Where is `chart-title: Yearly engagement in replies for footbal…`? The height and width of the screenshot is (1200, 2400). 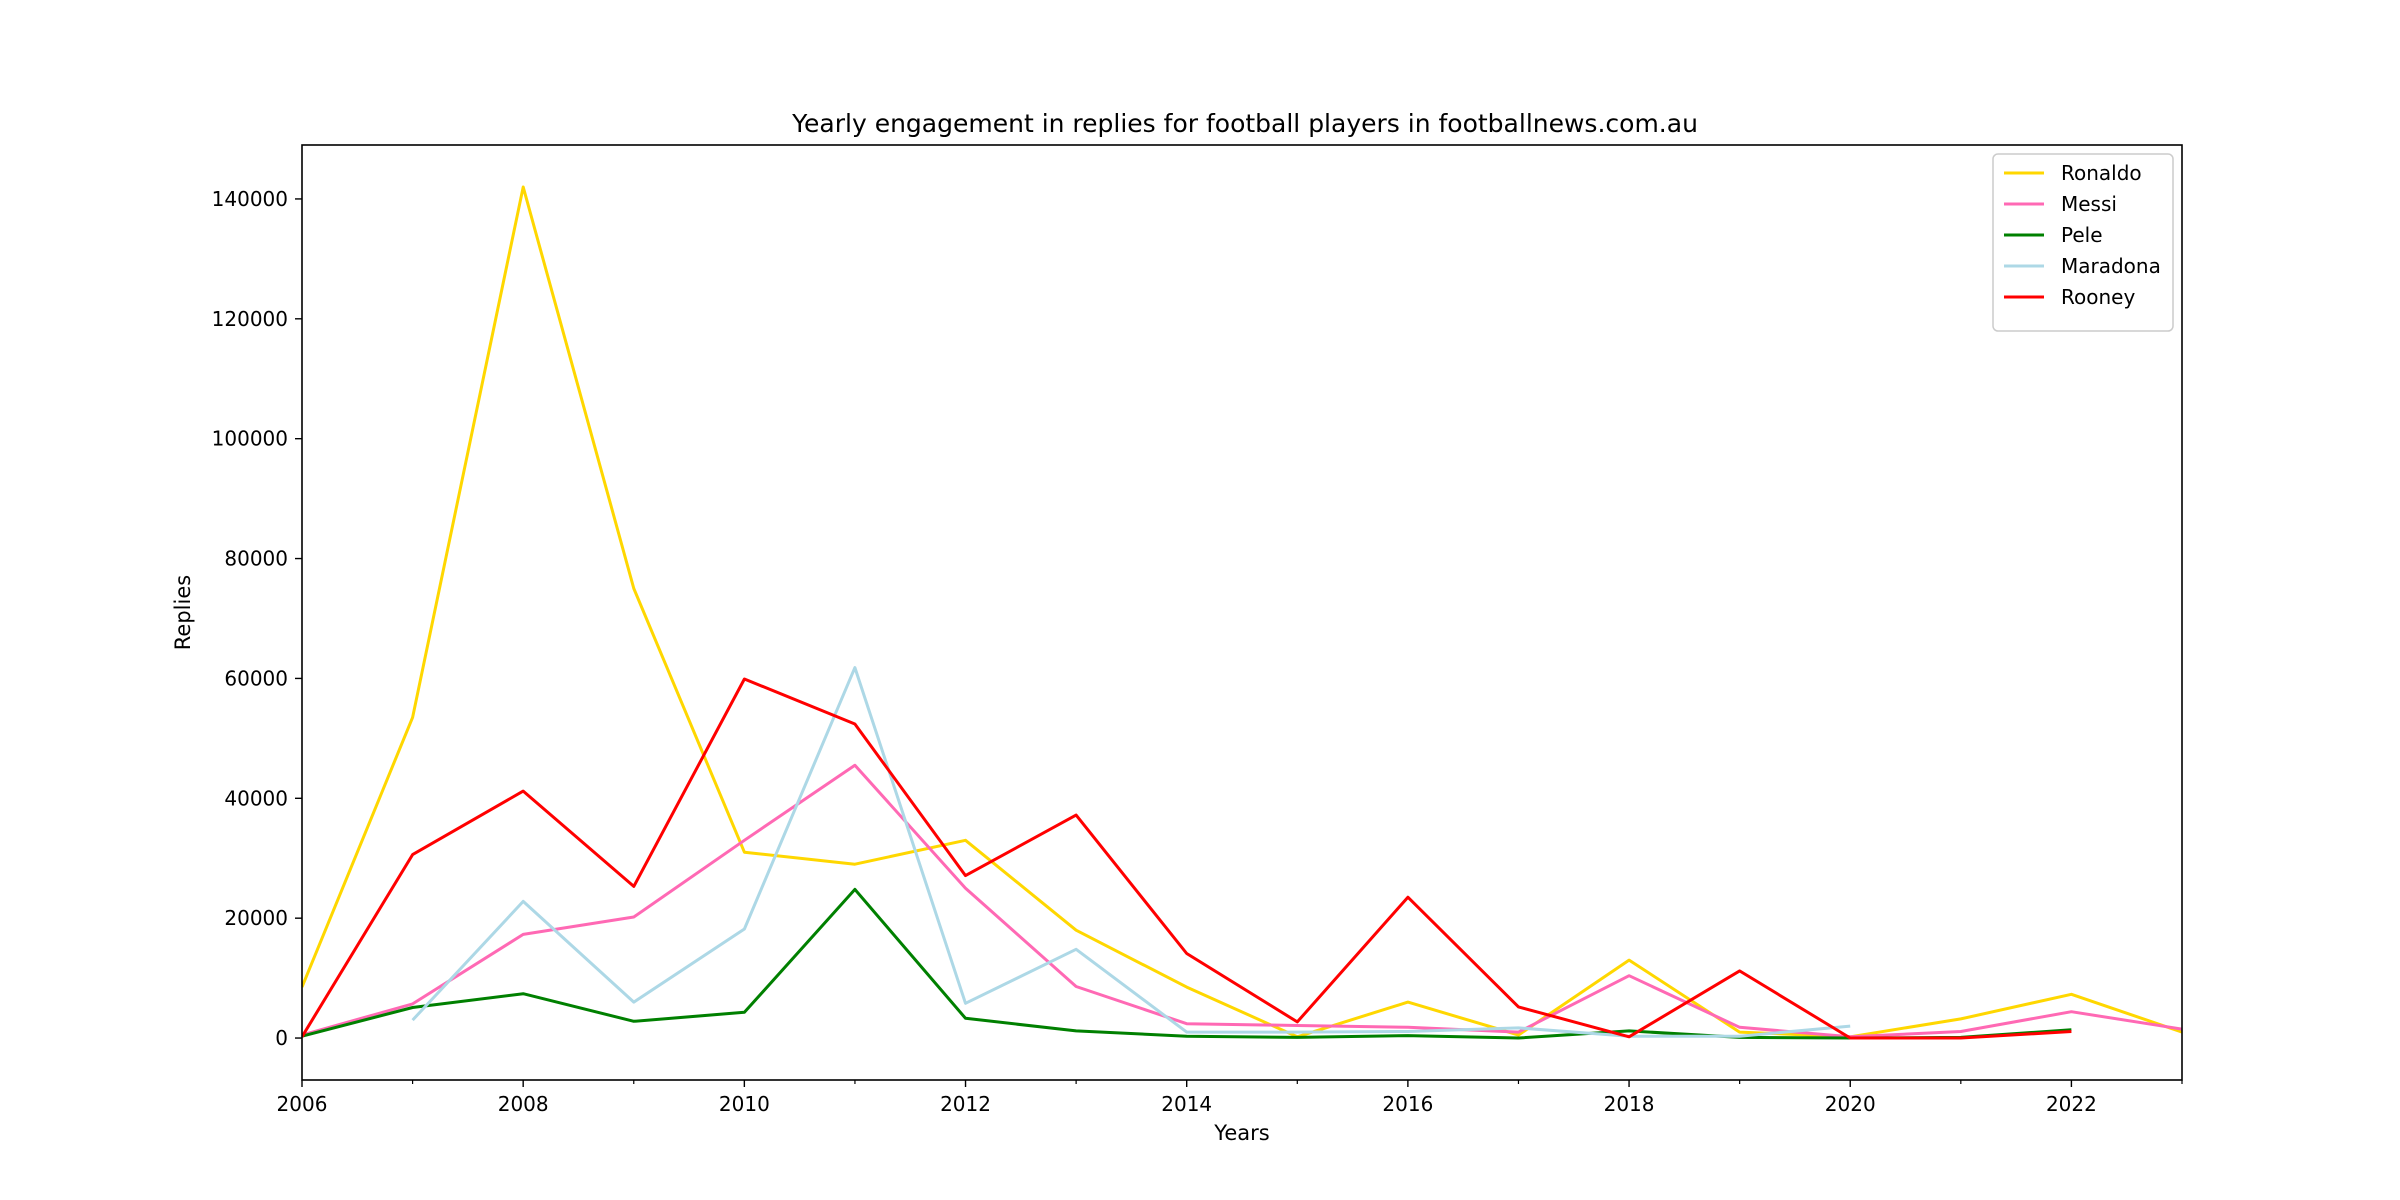 chart-title: Yearly engagement in replies for footbal… is located at coordinates (1244, 123).